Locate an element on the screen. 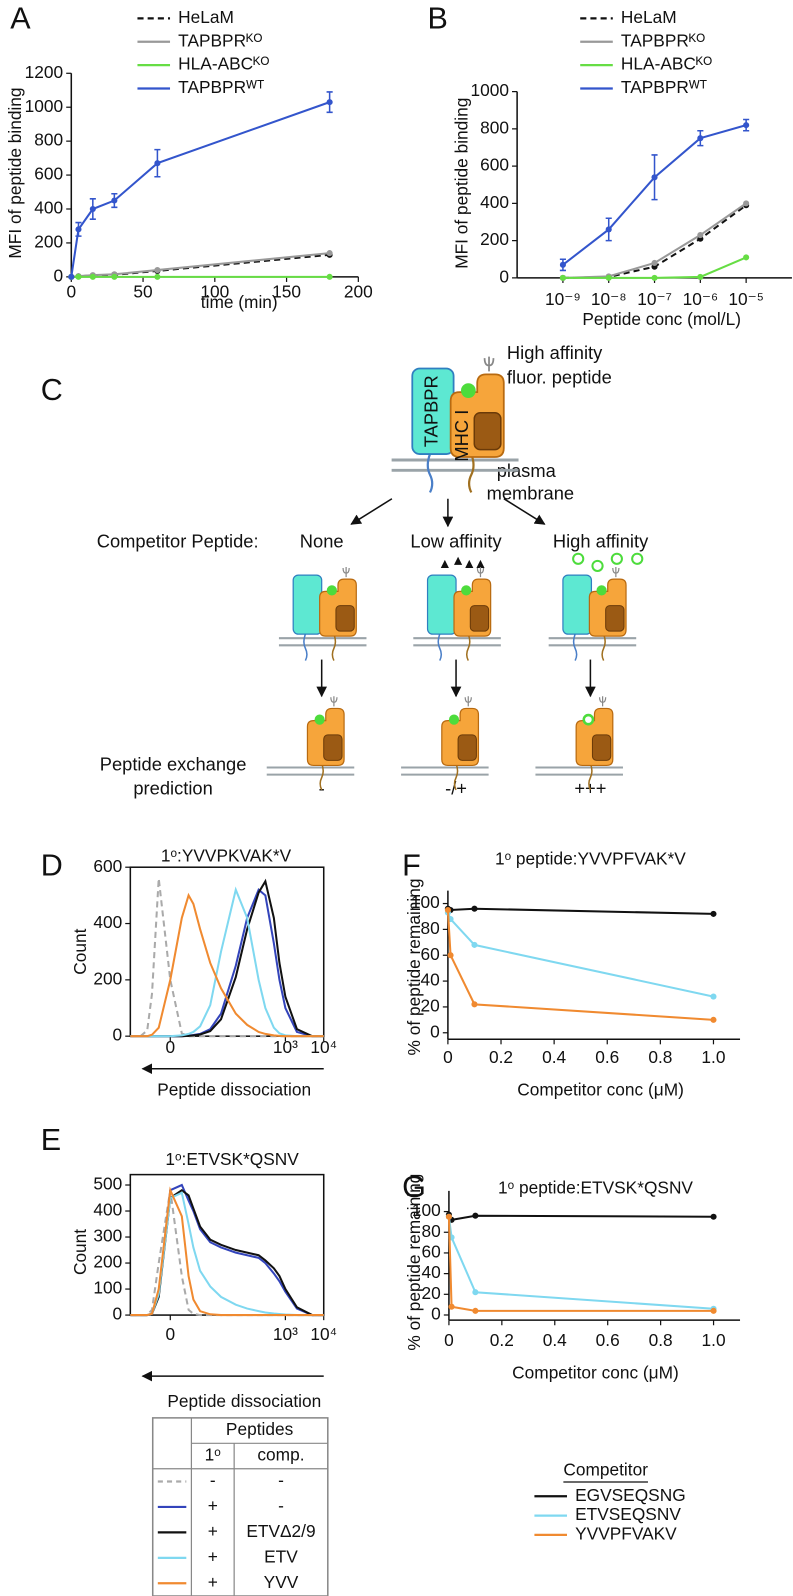  legend-label: HLA-ABCᴷᴼ is located at coordinates (666, 64).